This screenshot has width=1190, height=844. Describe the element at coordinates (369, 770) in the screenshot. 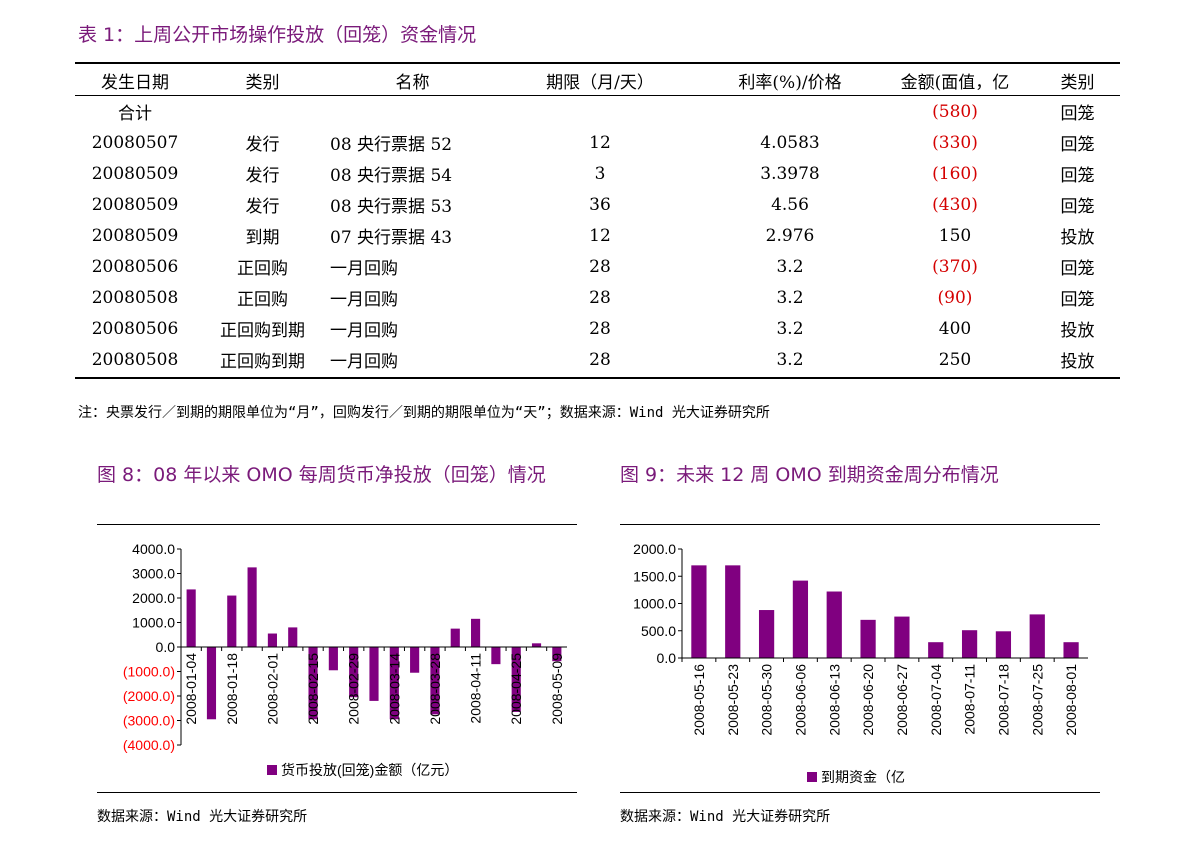

I see `legend-label: 货币投放(回笼)金额（亿元）` at that location.